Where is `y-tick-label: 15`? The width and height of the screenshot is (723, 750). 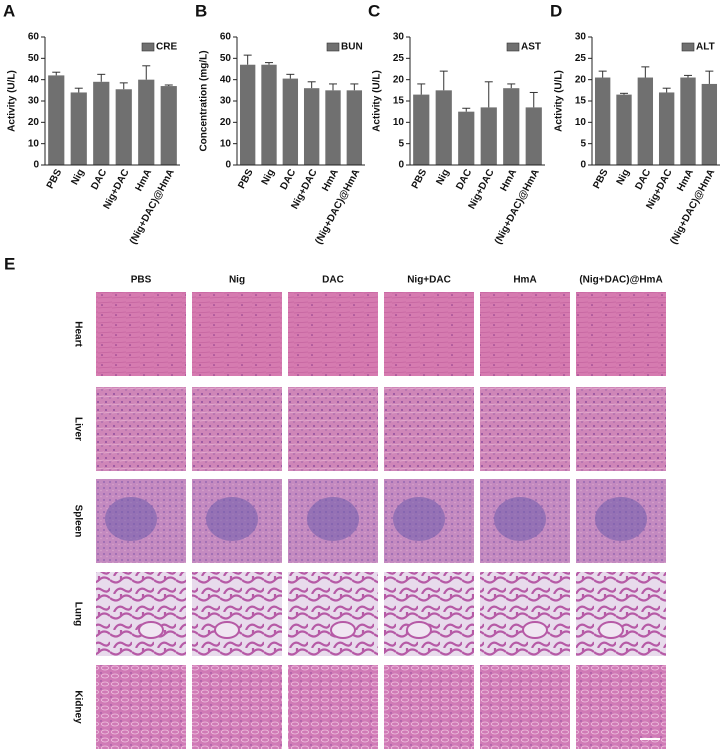 y-tick-label: 15 is located at coordinates (399, 101).